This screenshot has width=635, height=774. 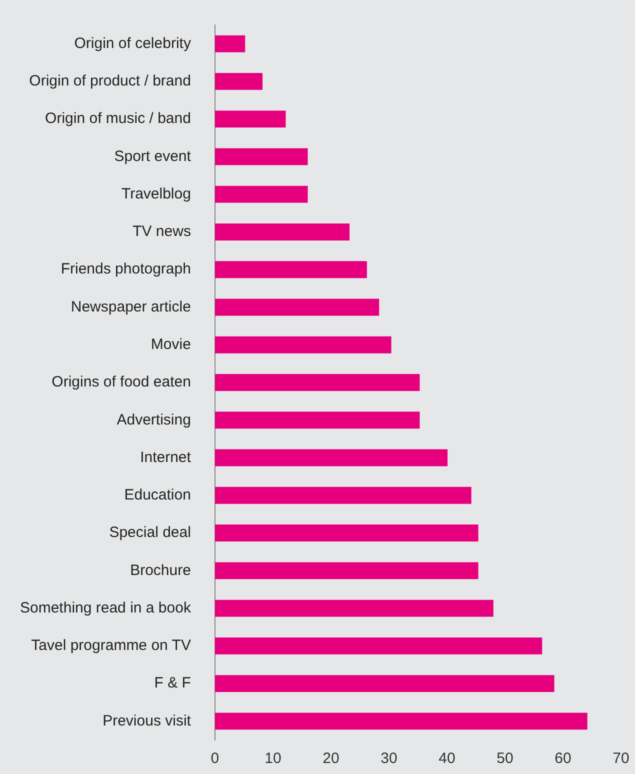 I want to click on y-tick-label: Origin of music / band, so click(x=118, y=119).